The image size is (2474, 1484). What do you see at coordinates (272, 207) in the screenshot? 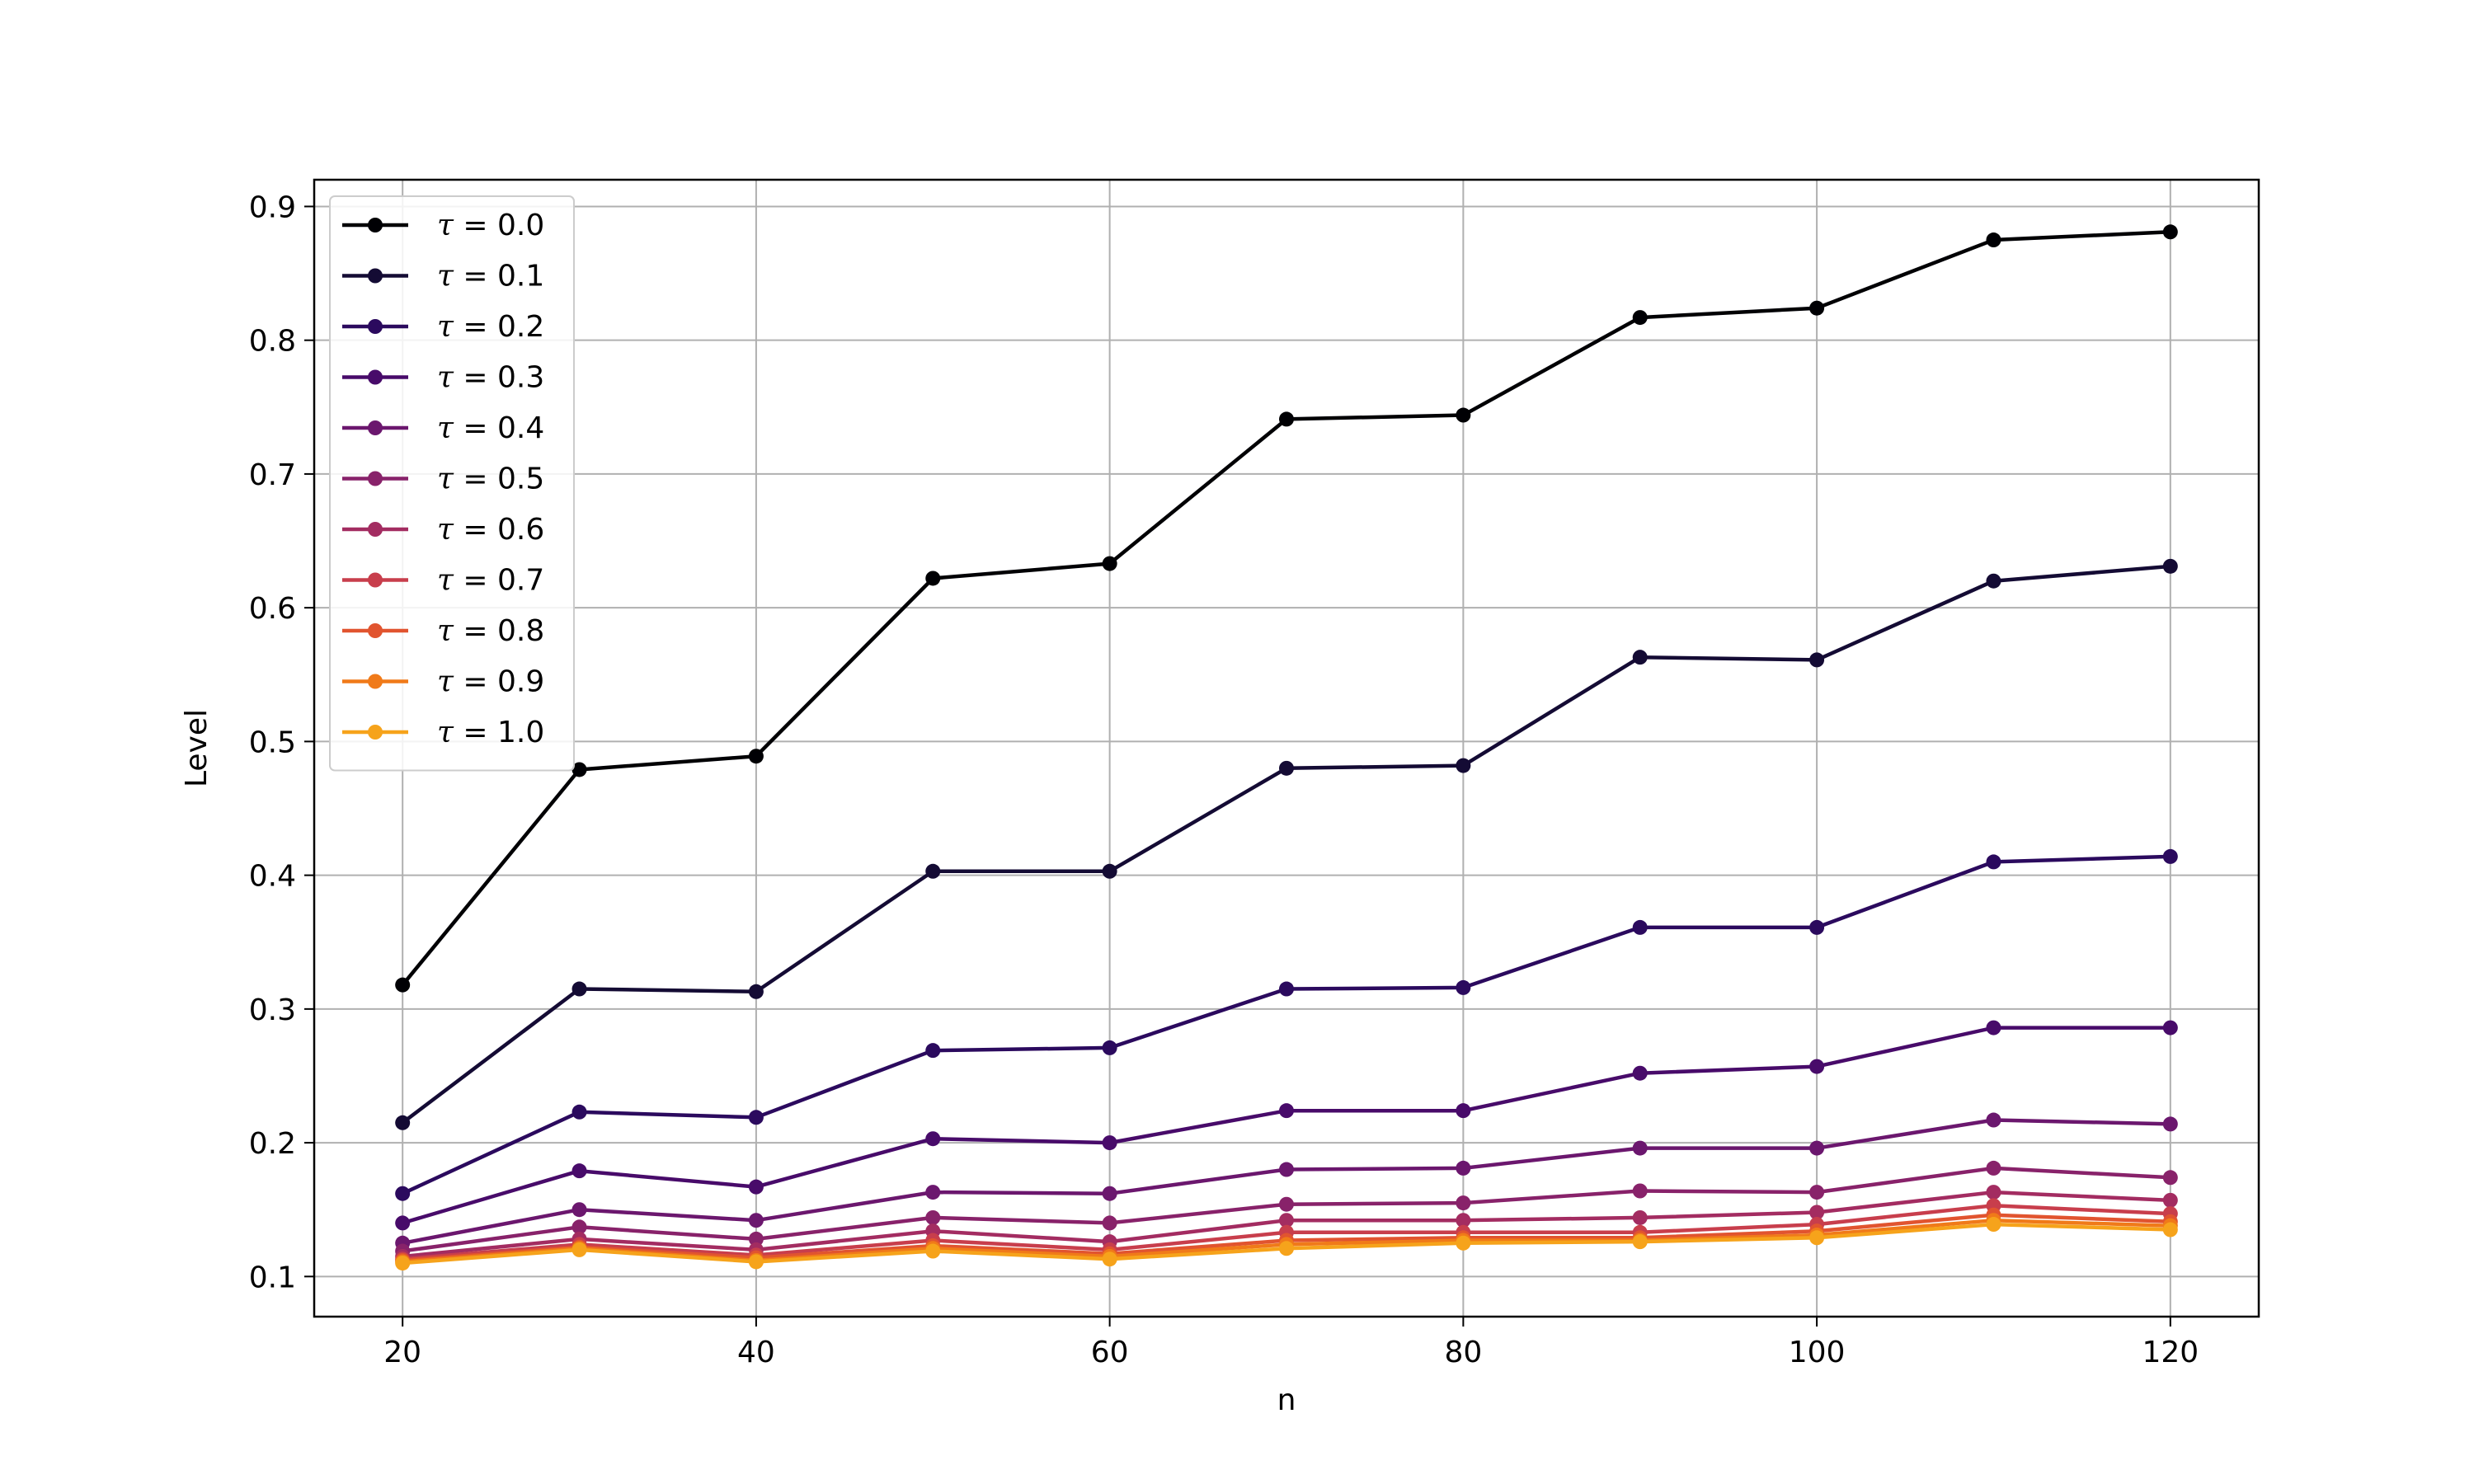
I see `y-tick-label: 0.9` at bounding box center [272, 207].